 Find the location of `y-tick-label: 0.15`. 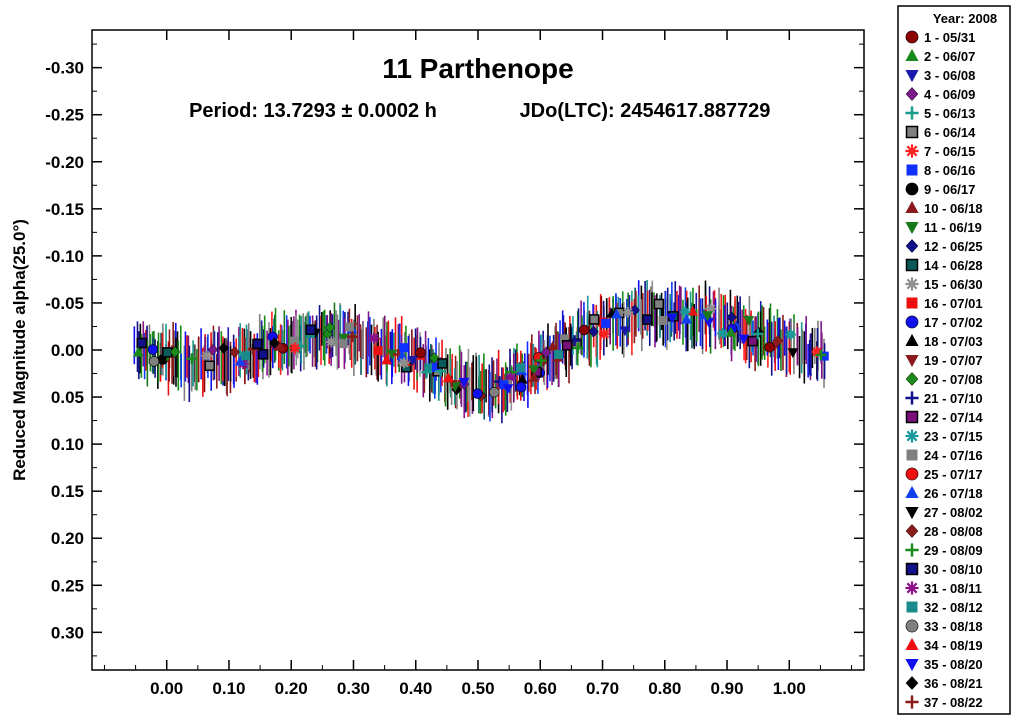

y-tick-label: 0.15 is located at coordinates (67, 491).